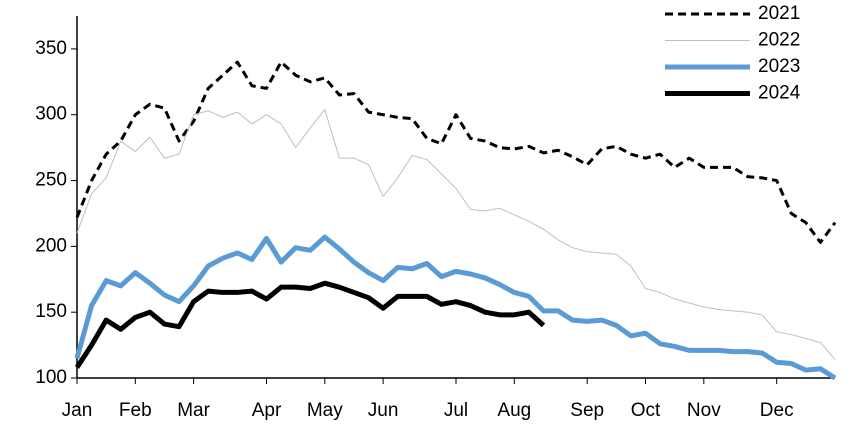 The width and height of the screenshot is (852, 430). I want to click on x-tick-label: Jan, so click(77, 410).